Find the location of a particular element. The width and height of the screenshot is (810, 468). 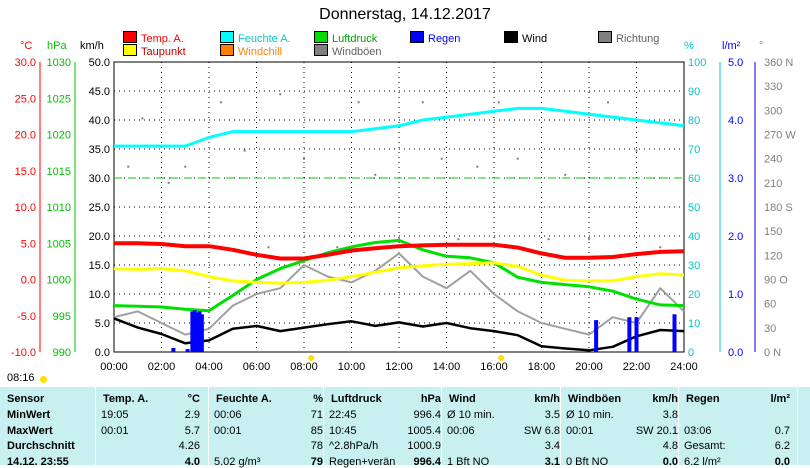

legend-item: Windböen is located at coordinates (348, 51).